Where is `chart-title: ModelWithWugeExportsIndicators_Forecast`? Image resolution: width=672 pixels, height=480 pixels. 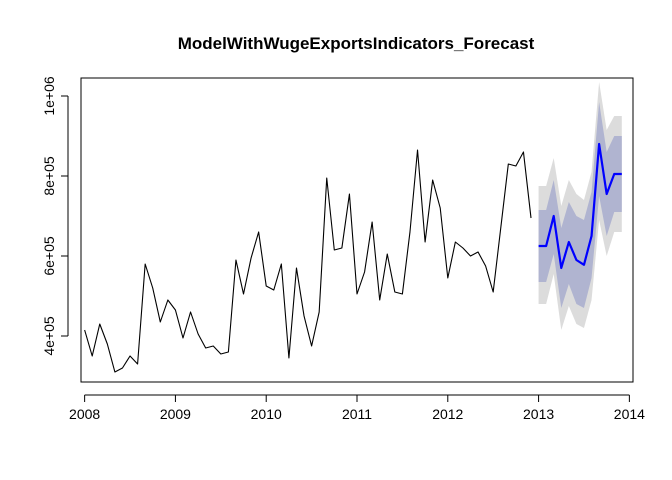 chart-title: ModelWithWugeExportsIndicators_Forecast is located at coordinates (356, 43).